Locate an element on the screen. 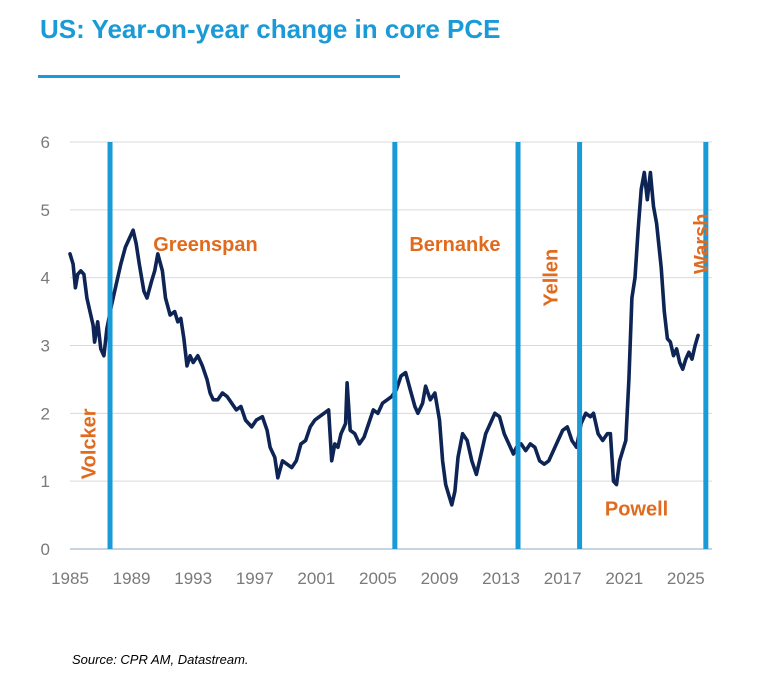 This screenshot has width=780, height=684. y-tick-label: 6 is located at coordinates (45, 142).